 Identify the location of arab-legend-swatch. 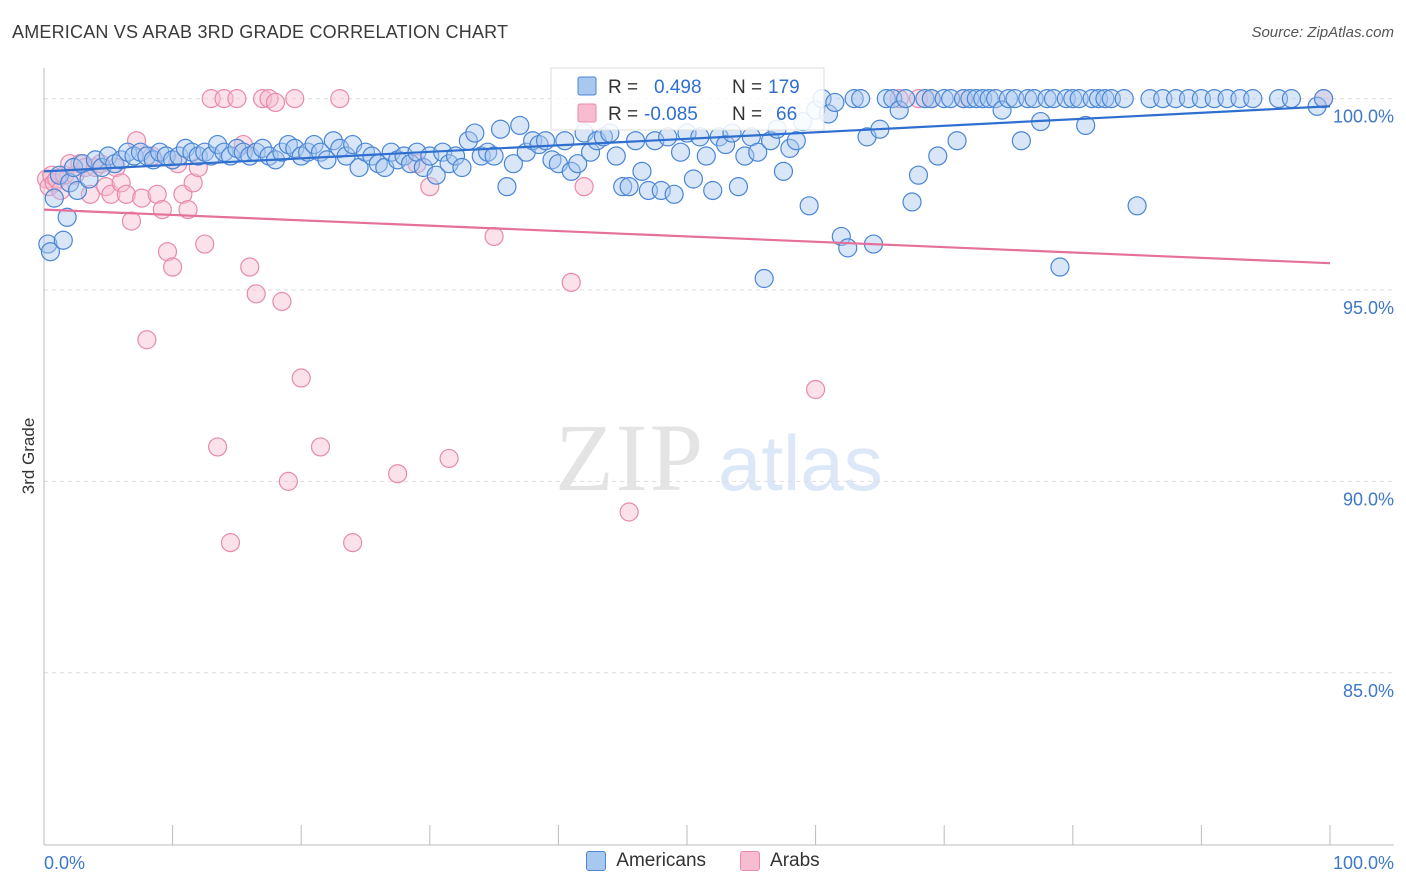
(587, 113).